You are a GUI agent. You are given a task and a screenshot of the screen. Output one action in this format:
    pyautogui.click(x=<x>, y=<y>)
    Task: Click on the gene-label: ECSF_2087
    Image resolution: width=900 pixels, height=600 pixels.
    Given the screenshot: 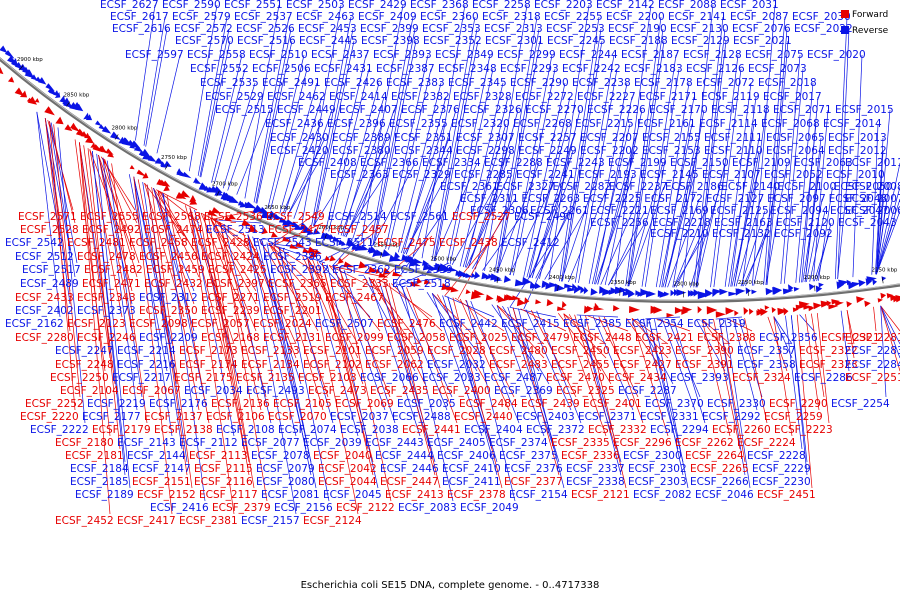 What is the action you would take?
    pyautogui.click(x=759, y=17)
    